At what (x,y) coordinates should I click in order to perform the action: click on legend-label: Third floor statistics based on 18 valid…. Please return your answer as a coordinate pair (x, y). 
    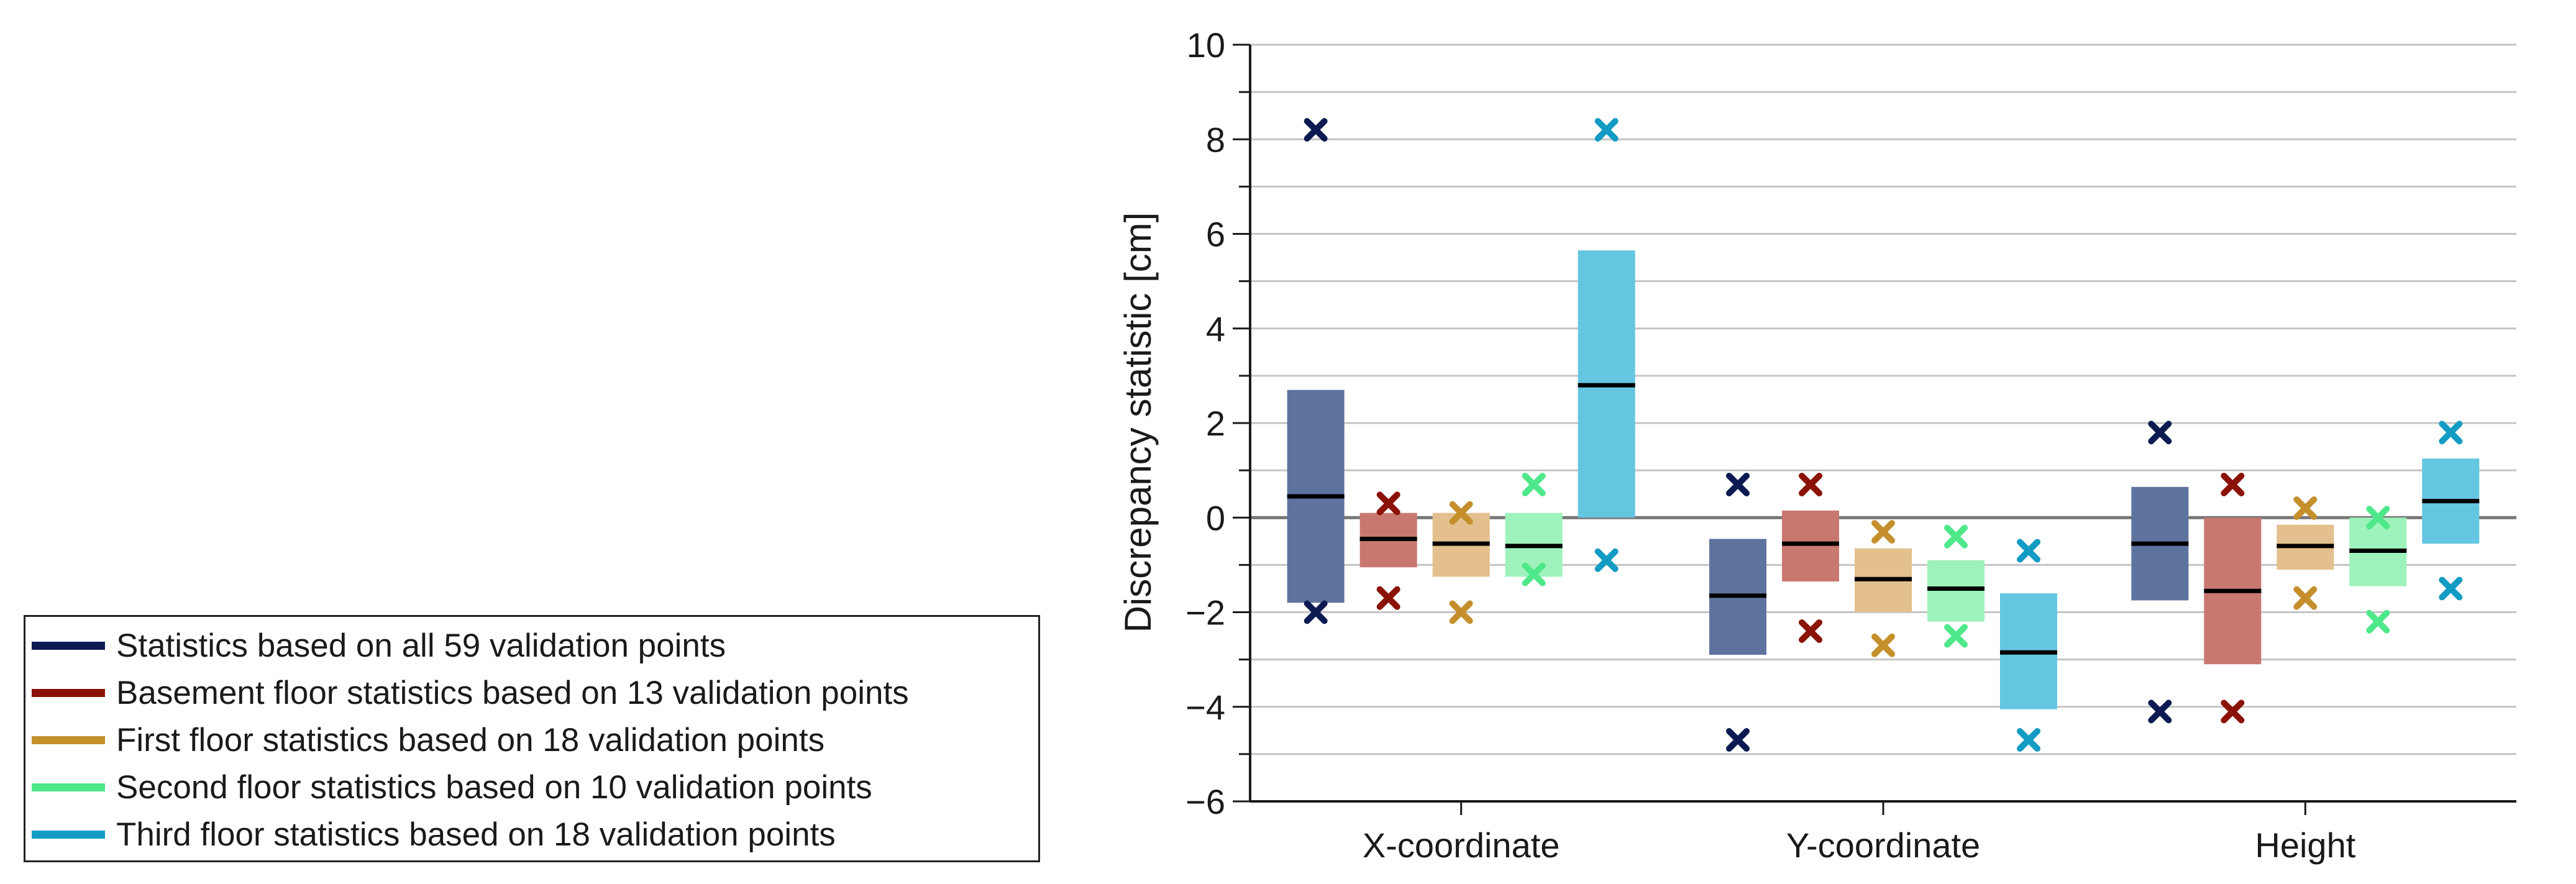
    Looking at the image, I should click on (476, 834).